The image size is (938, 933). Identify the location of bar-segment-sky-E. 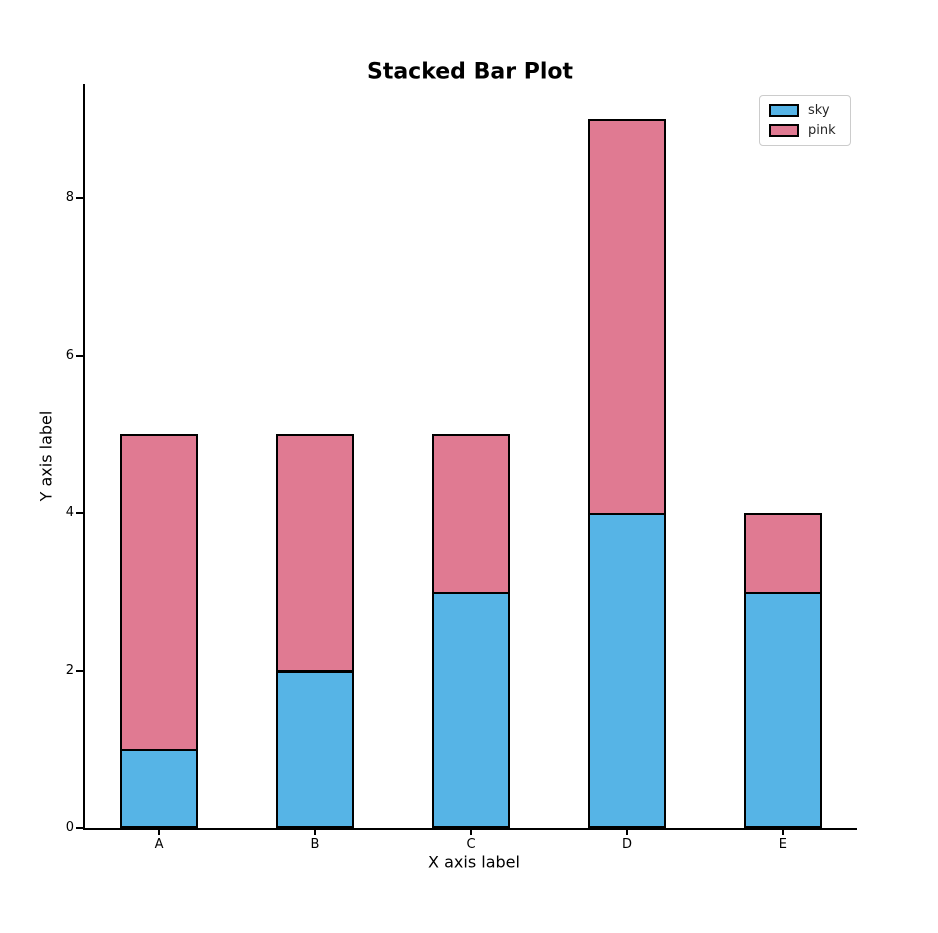
(782, 709).